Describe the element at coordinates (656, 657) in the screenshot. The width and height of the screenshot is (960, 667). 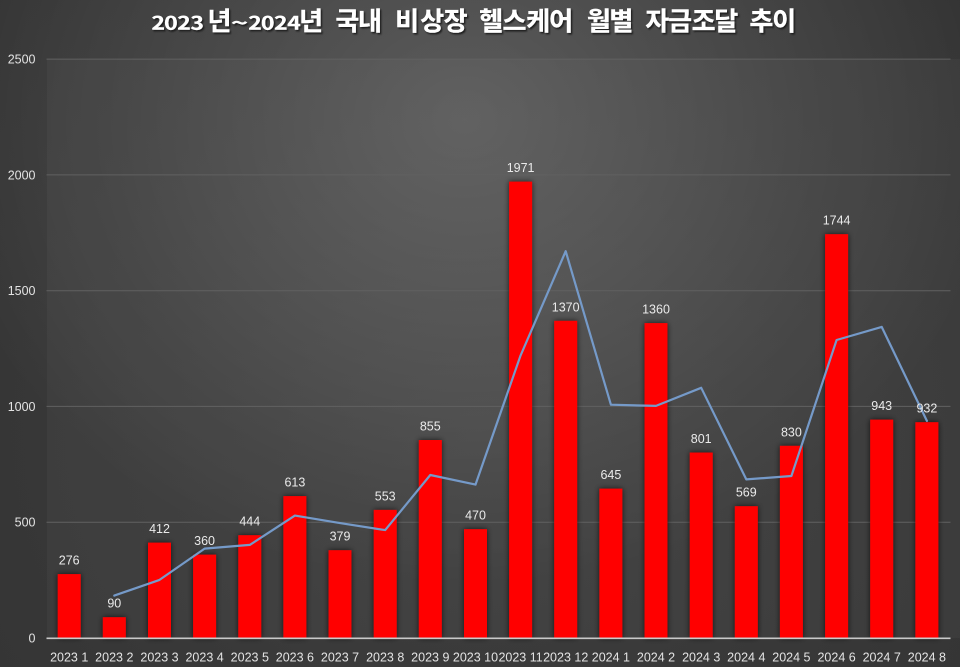
I see `svg-text: 2024 2` at that location.